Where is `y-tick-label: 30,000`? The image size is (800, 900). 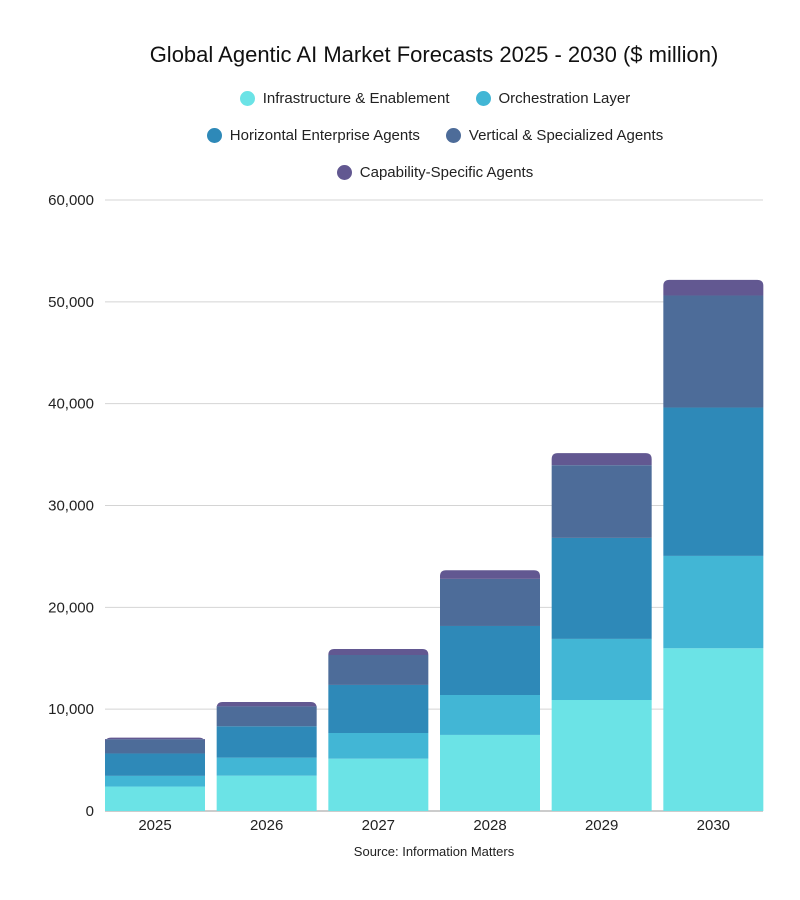 y-tick-label: 30,000 is located at coordinates (71, 506).